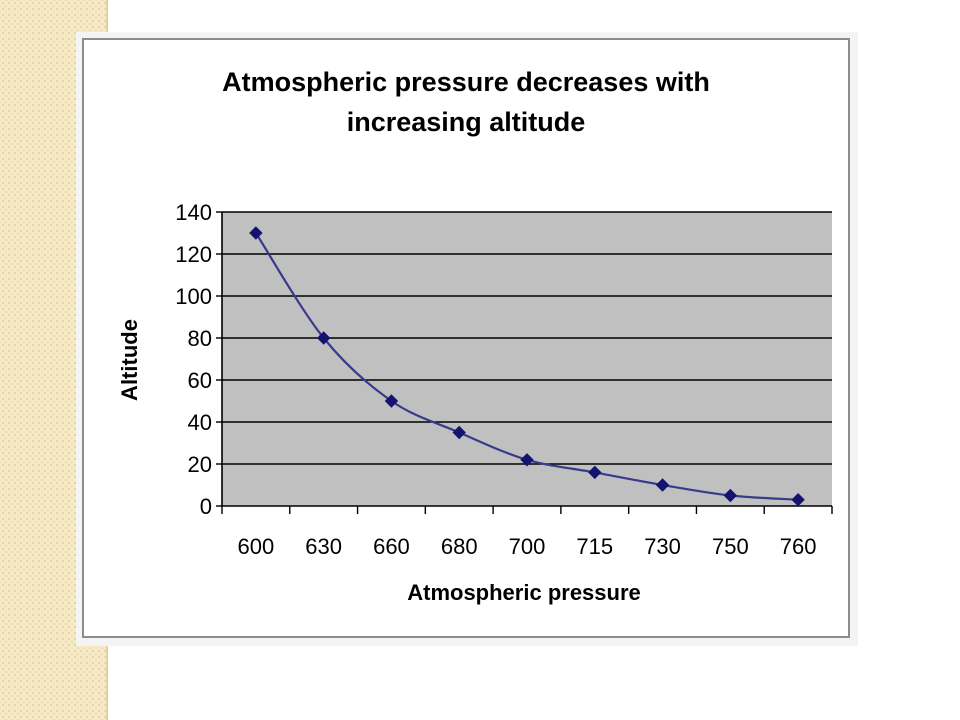 The height and width of the screenshot is (720, 960). Describe the element at coordinates (662, 546) in the screenshot. I see `x-tick-label: 730` at that location.